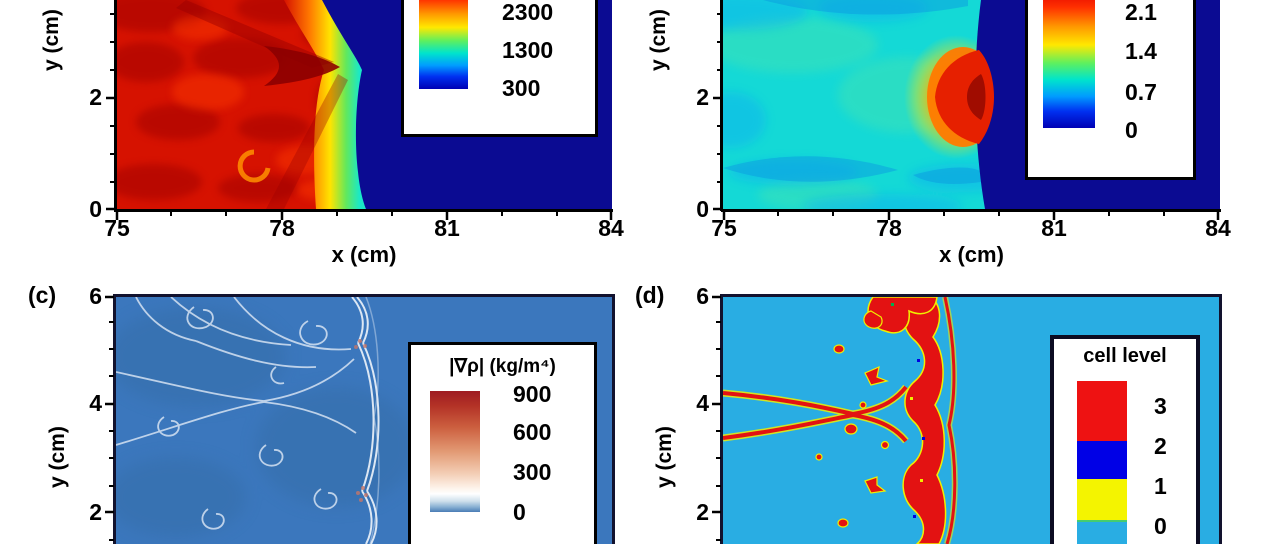 This screenshot has width=1280, height=544. Describe the element at coordinates (499, 68) in the screenshot. I see `panel-a-legend: 2300 1300 300` at that location.